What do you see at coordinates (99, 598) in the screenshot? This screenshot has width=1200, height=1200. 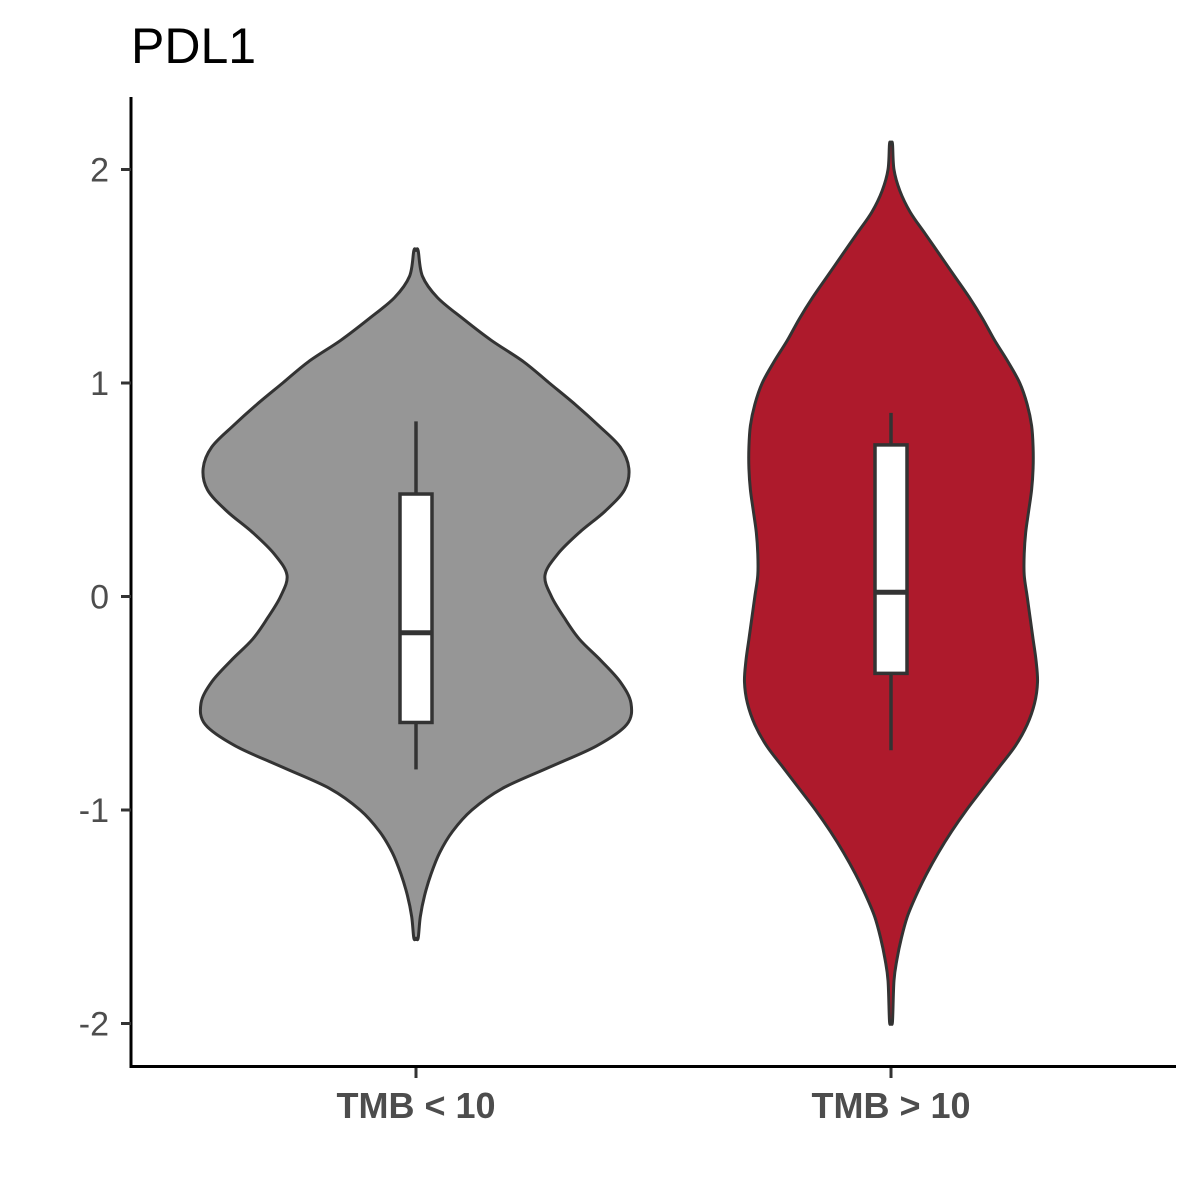 I see `y-tick-label: 0` at bounding box center [99, 598].